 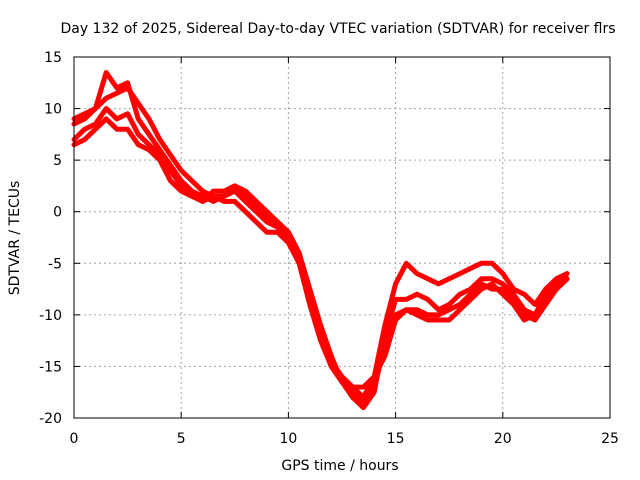 What do you see at coordinates (181, 439) in the screenshot?
I see `x-tick-label: 5` at bounding box center [181, 439].